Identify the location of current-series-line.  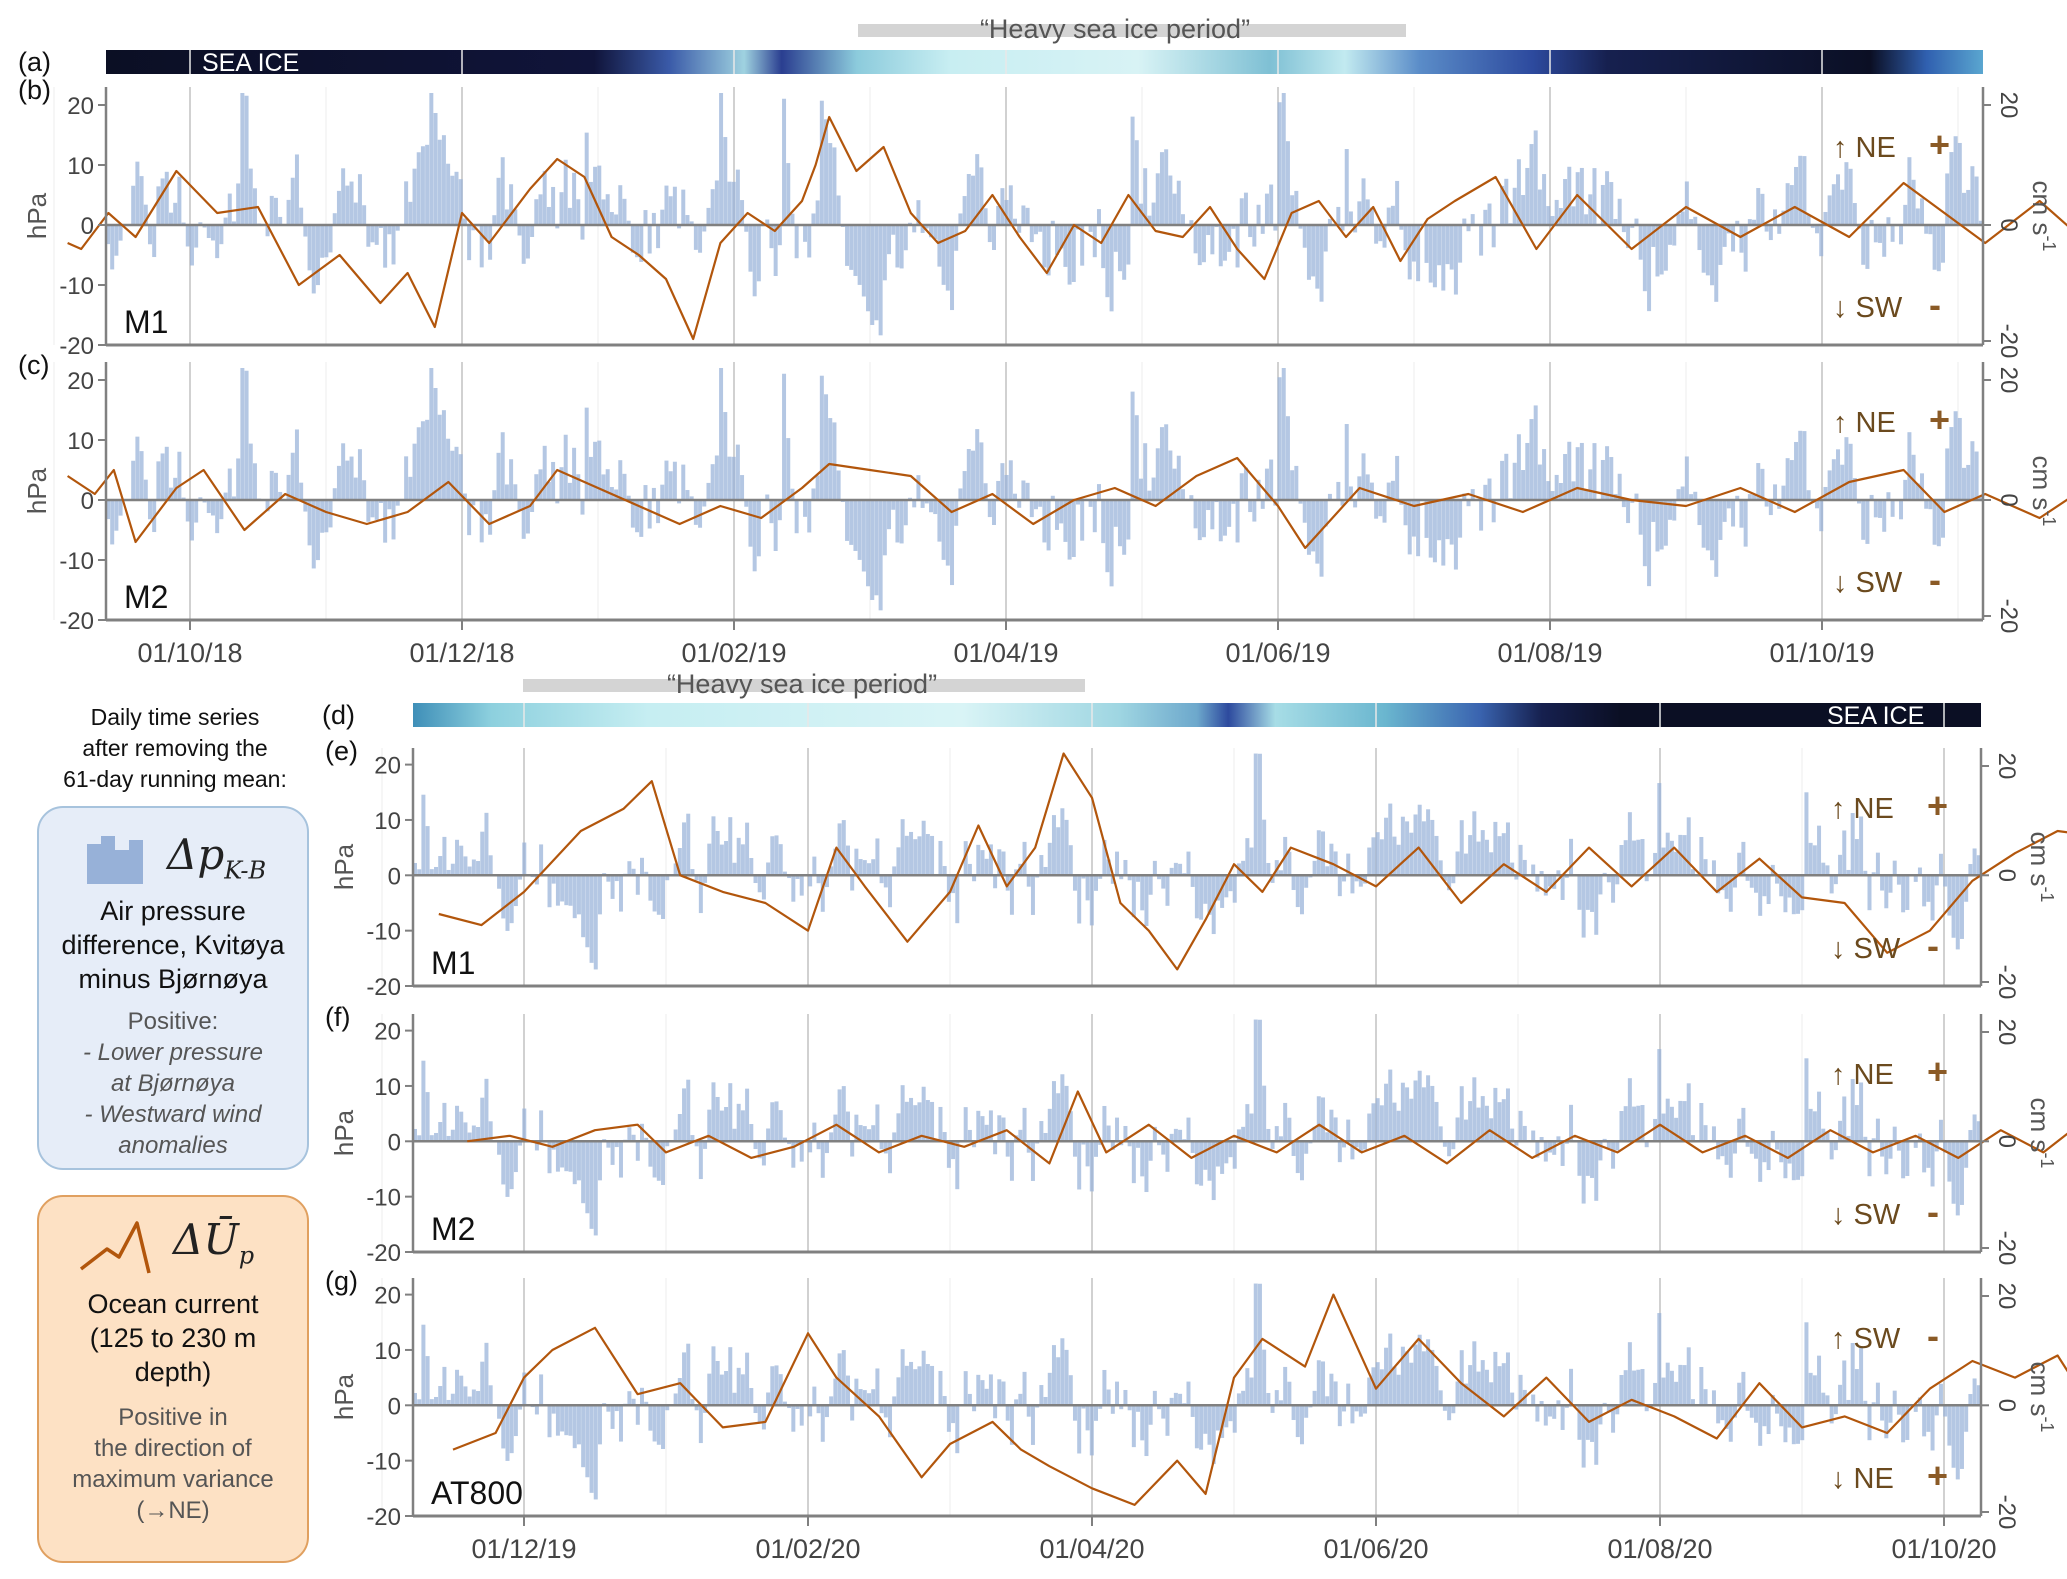
(1259, 1400).